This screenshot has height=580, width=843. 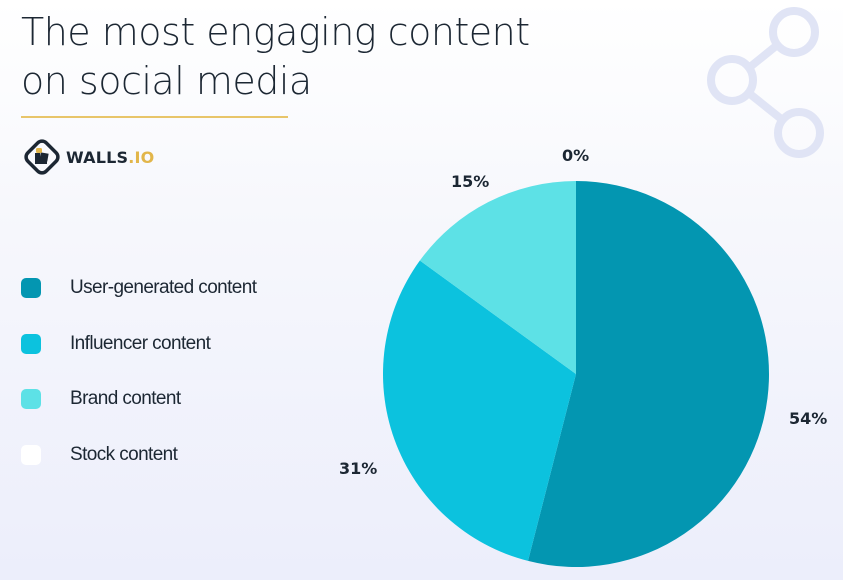 What do you see at coordinates (808, 418) in the screenshot?
I see `label-ugc-pct: 54%` at bounding box center [808, 418].